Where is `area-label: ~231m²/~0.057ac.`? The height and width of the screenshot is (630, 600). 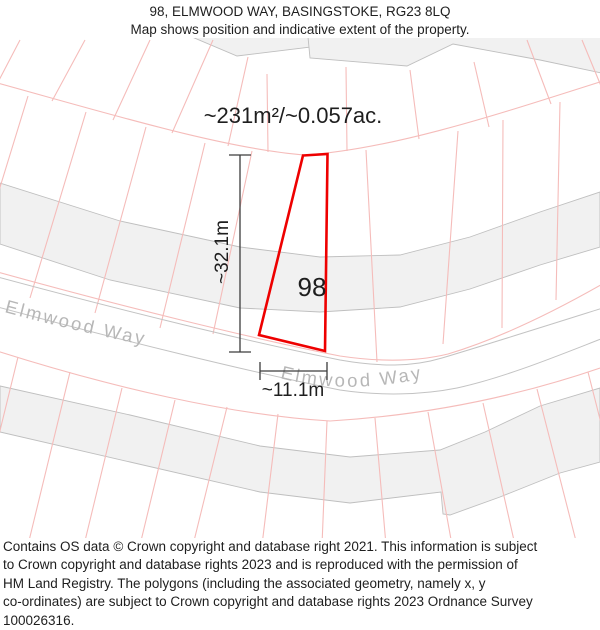 area-label: ~231m²/~0.057ac. is located at coordinates (293, 115).